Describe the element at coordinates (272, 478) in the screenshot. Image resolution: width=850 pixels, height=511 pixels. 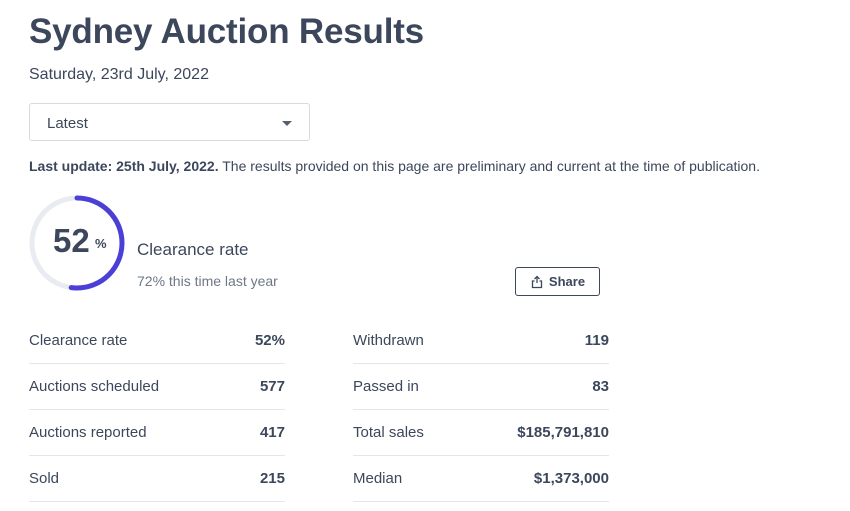
I see `stat-value: 215` at that location.